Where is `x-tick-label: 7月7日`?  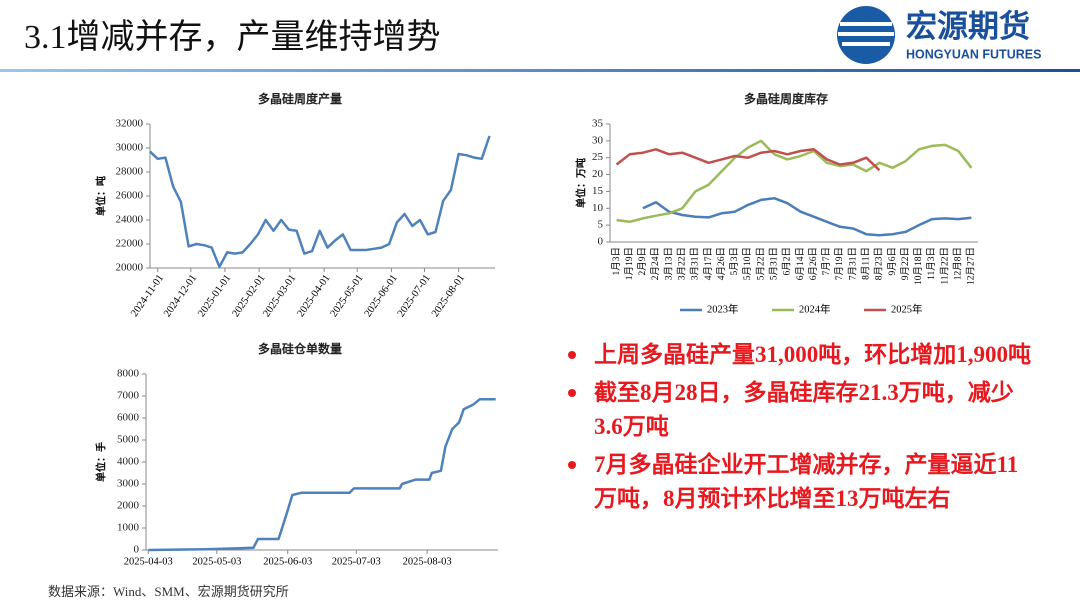
x-tick-label: 7月7日 is located at coordinates (826, 261).